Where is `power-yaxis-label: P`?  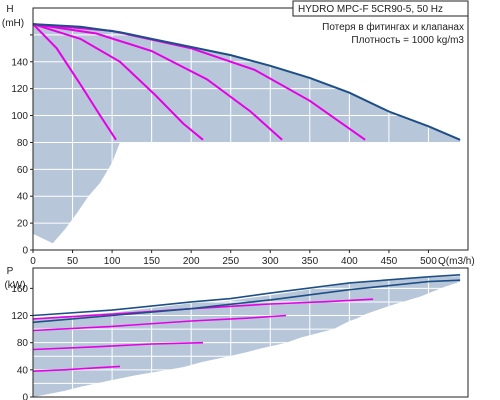
power-yaxis-label: P is located at coordinates (10, 271).